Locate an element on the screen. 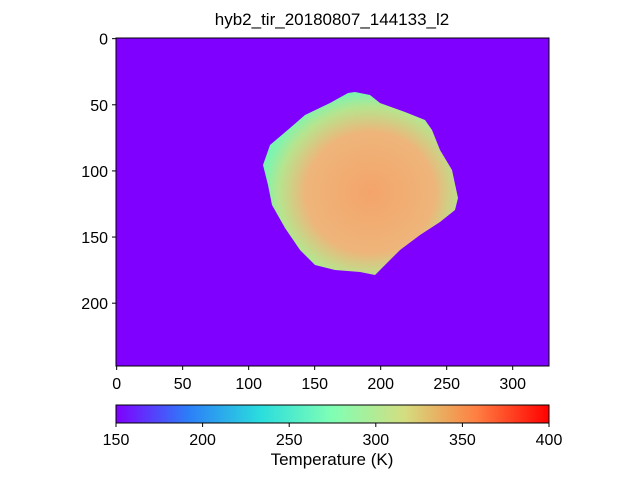  x-tick-label: 200 is located at coordinates (380, 384).